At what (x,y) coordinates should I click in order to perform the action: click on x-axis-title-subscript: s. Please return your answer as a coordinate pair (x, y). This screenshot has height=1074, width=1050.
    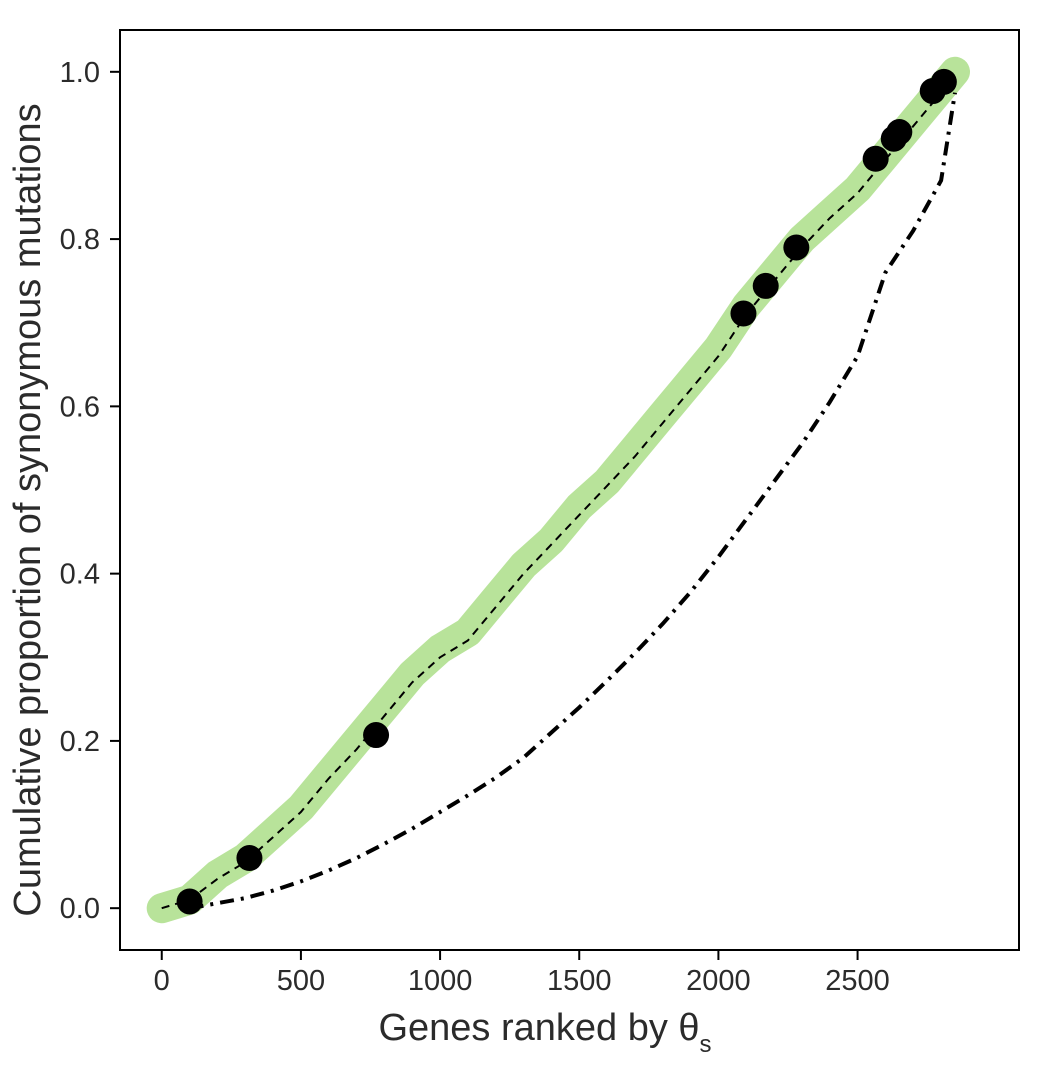
    Looking at the image, I should click on (706, 1044).